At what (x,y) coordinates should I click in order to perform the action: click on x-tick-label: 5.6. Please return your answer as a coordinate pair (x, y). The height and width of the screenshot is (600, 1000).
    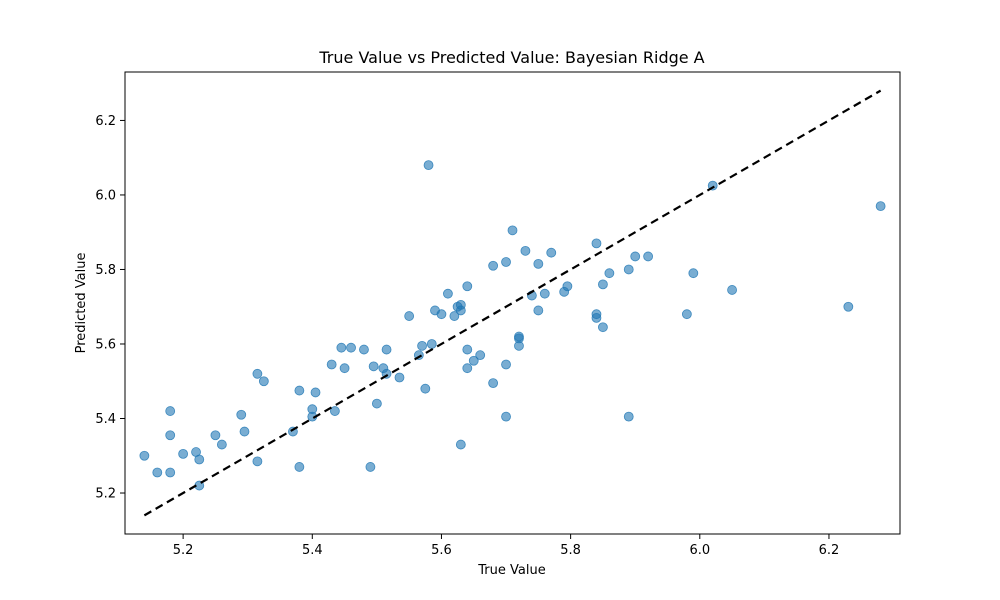
    Looking at the image, I should click on (441, 550).